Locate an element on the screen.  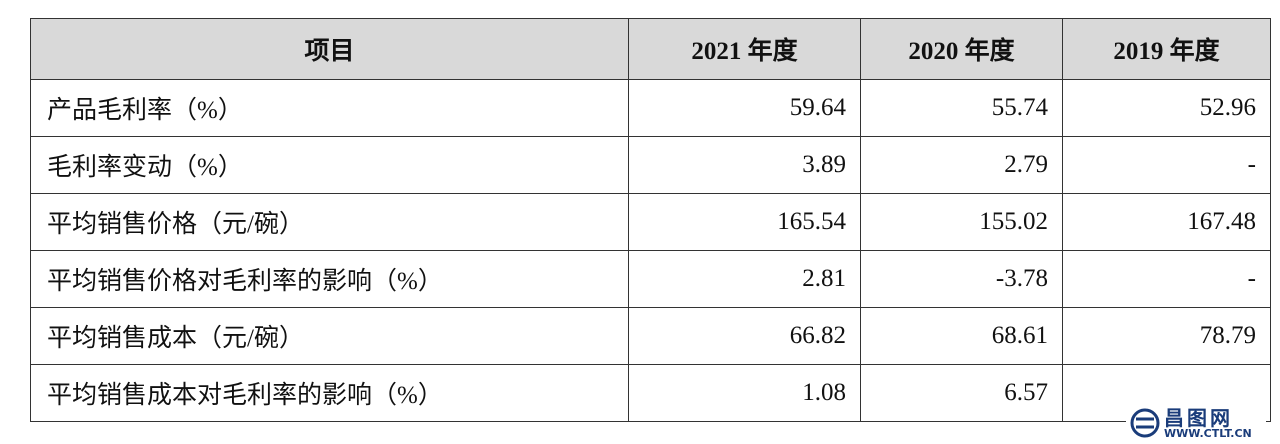
cell: 2.79 is located at coordinates (961, 165).